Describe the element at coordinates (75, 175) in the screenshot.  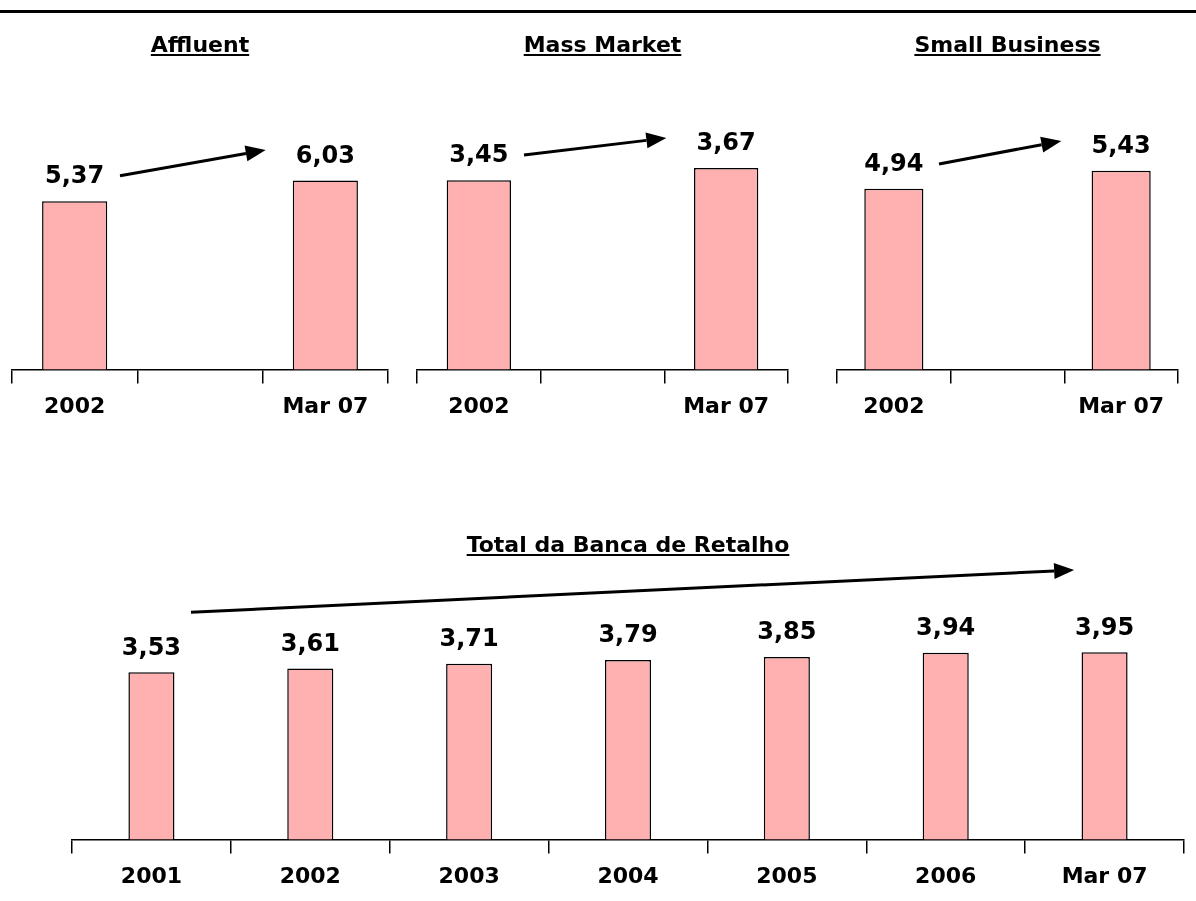
I see `data-label: 5,37` at that location.